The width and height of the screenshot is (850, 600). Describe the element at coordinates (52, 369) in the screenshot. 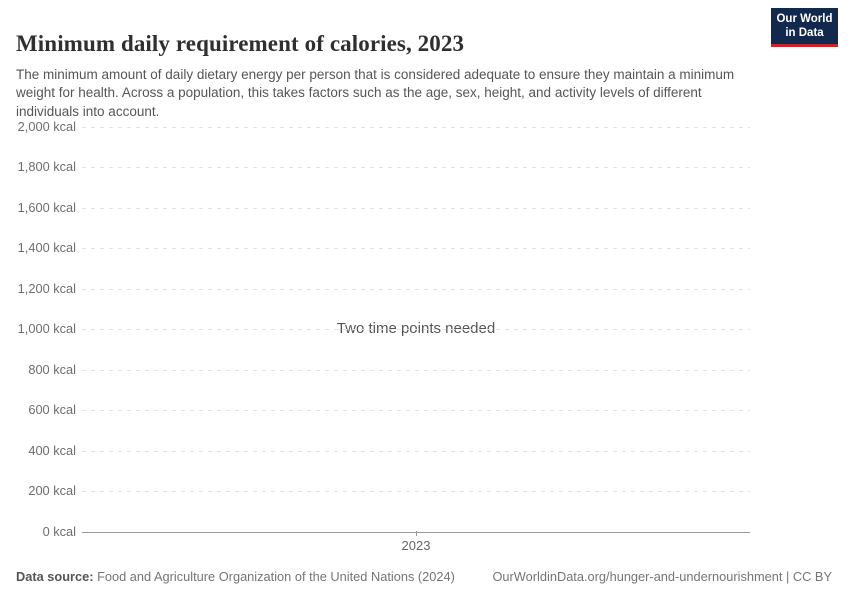

I see `y-axis-label: 800 kcal` at that location.